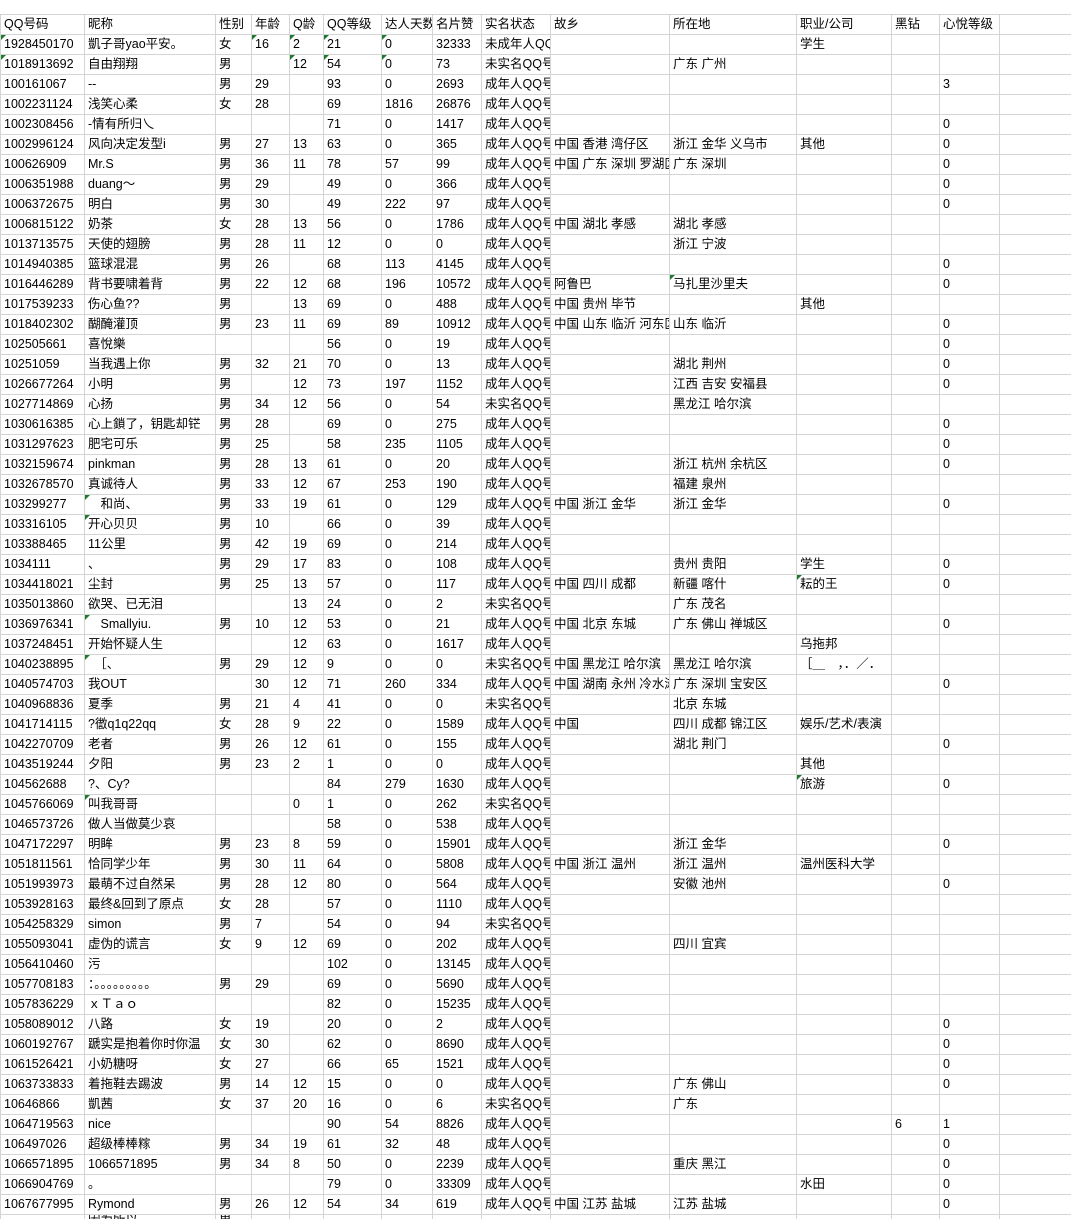  Describe the element at coordinates (457, 924) in the screenshot. I see `cell-likes: 94` at that location.